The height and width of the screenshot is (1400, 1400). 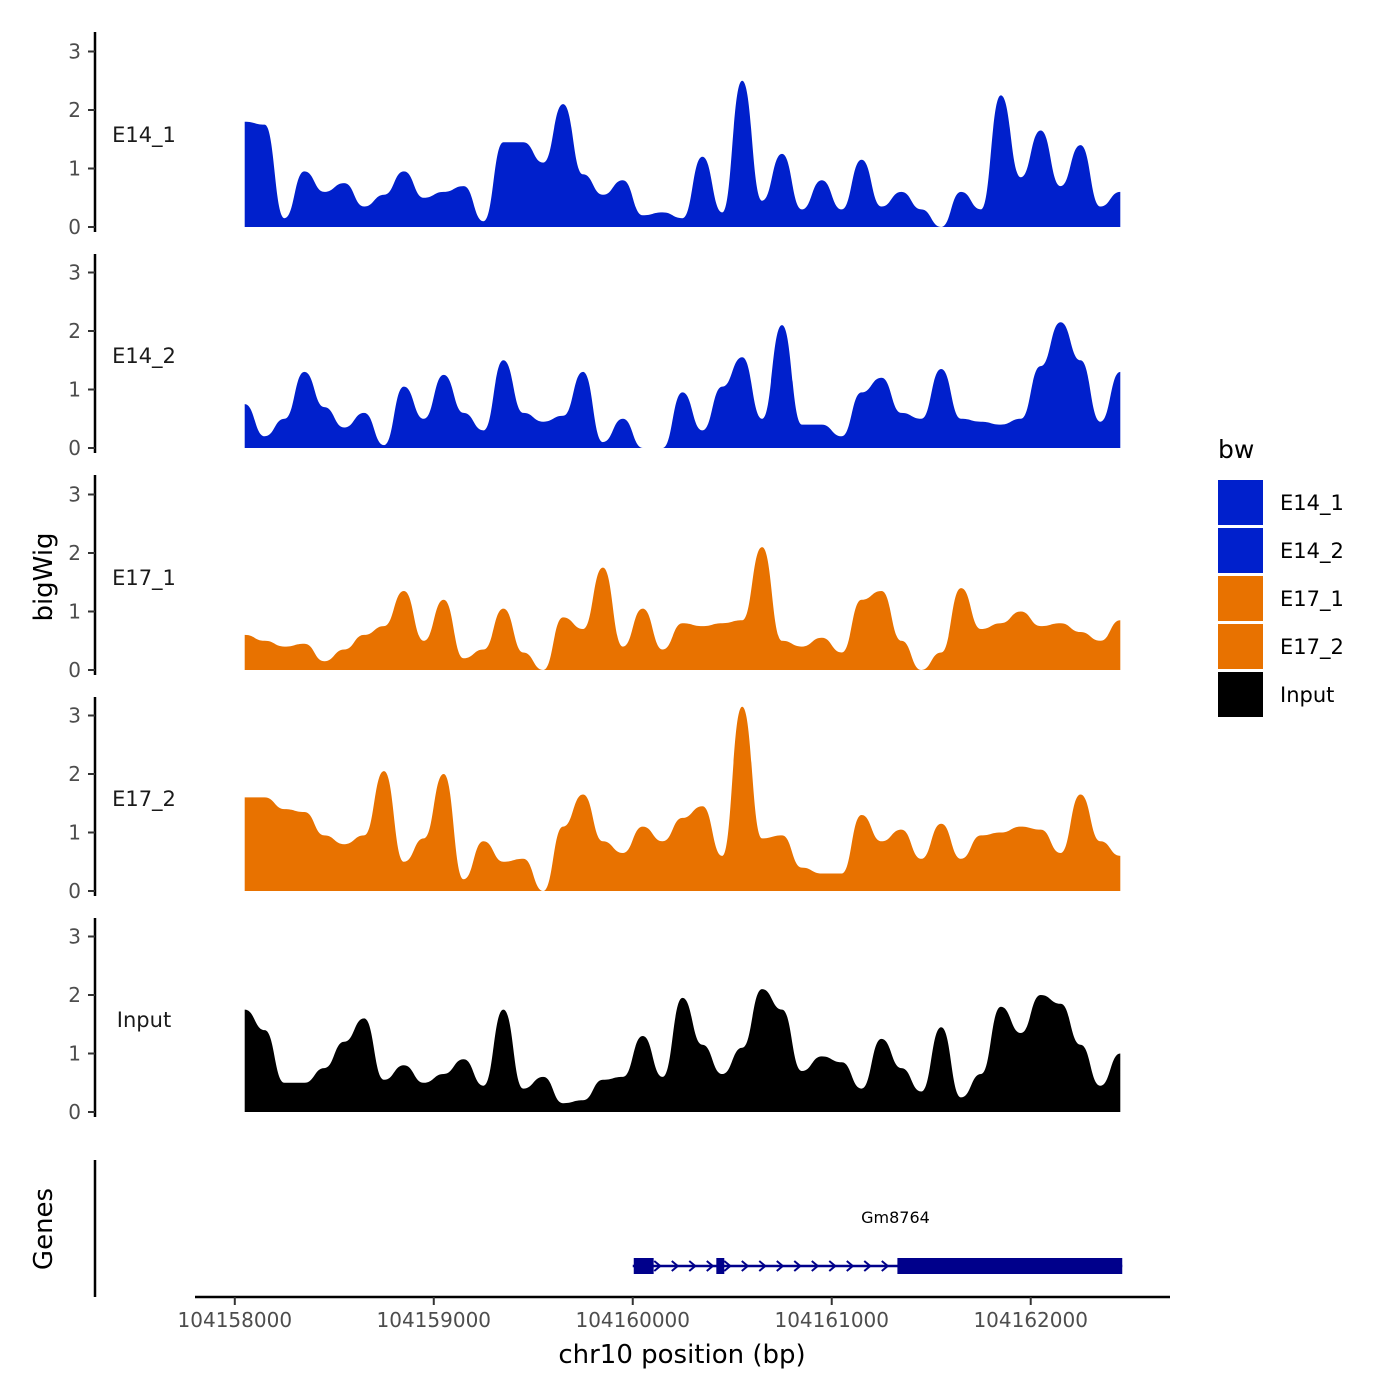 I want to click on legend-label: E17_2, so click(x=1312, y=647).